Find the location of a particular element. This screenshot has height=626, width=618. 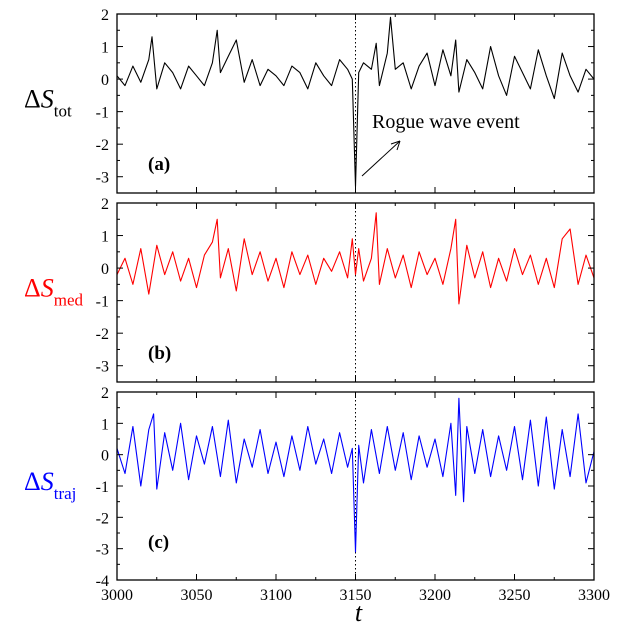

y-tick-label: -4 is located at coordinates (102, 581).